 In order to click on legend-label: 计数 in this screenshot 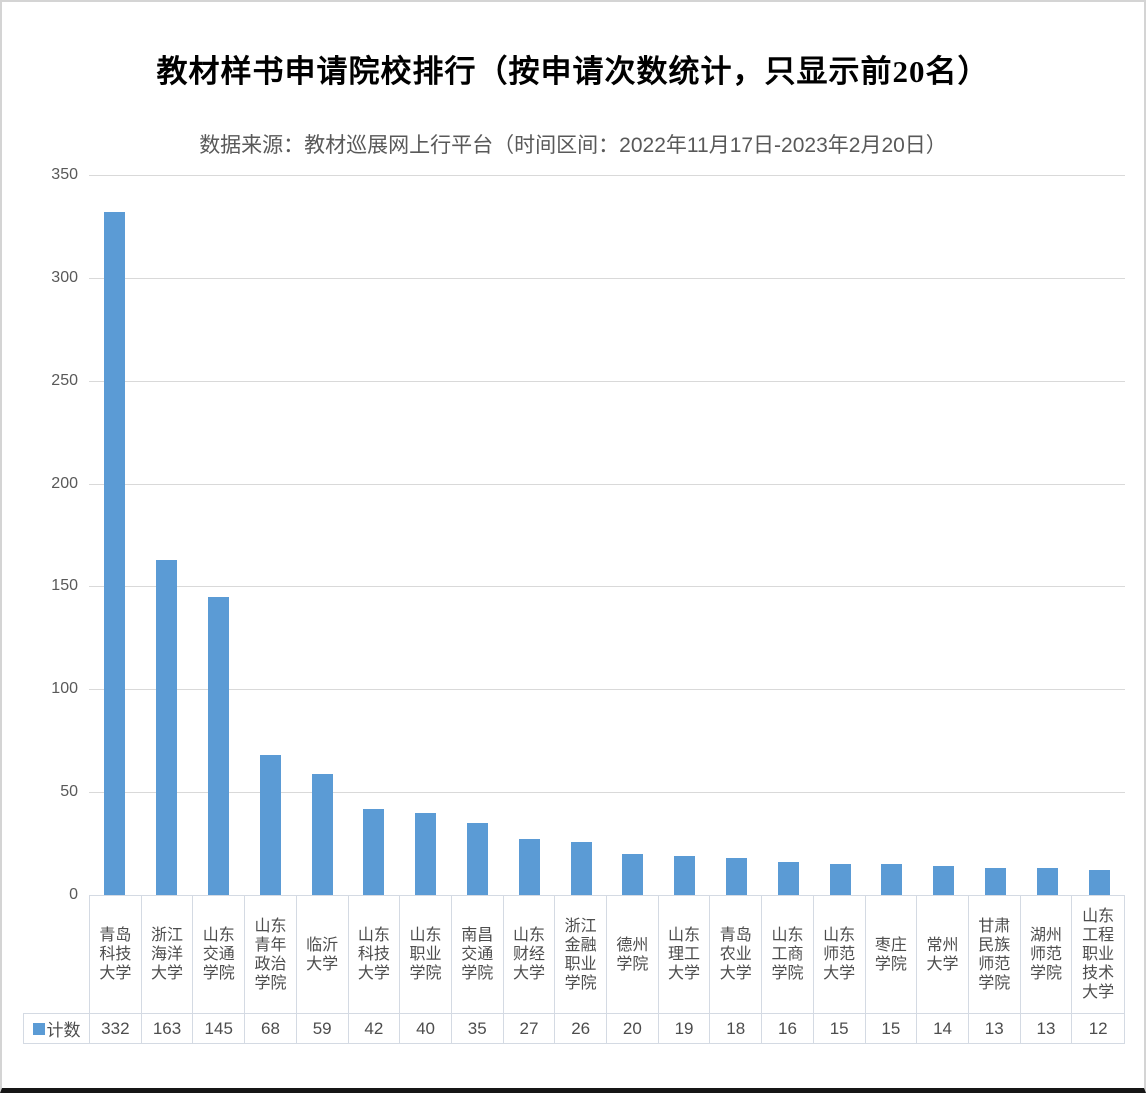, I will do `click(63, 1030)`.